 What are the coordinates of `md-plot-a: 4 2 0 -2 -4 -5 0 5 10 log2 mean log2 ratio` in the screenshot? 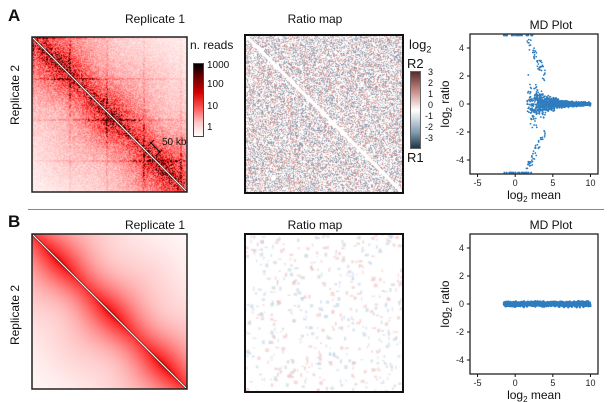 It's located at (518, 118).